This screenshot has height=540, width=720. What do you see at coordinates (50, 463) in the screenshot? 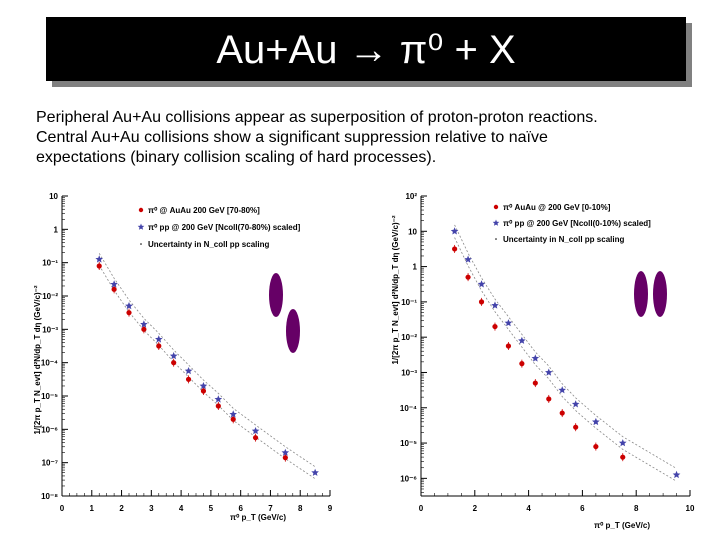
I see `y-tick-label: 10⁻⁷` at bounding box center [50, 463].